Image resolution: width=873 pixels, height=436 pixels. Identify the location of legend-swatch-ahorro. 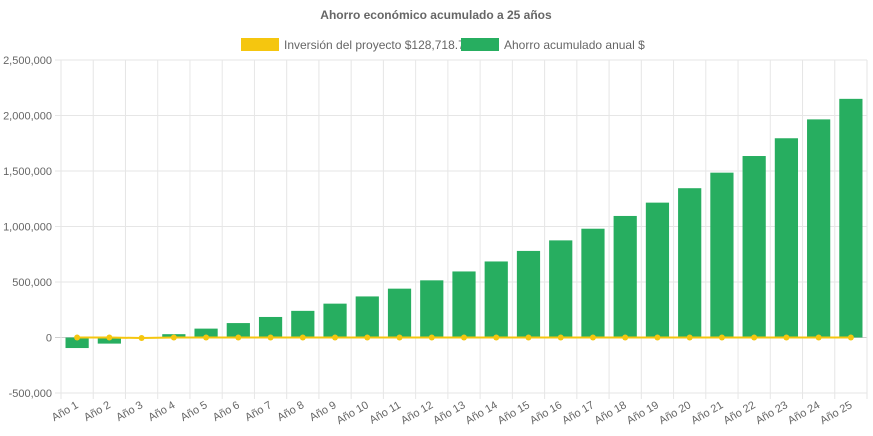
(480, 44).